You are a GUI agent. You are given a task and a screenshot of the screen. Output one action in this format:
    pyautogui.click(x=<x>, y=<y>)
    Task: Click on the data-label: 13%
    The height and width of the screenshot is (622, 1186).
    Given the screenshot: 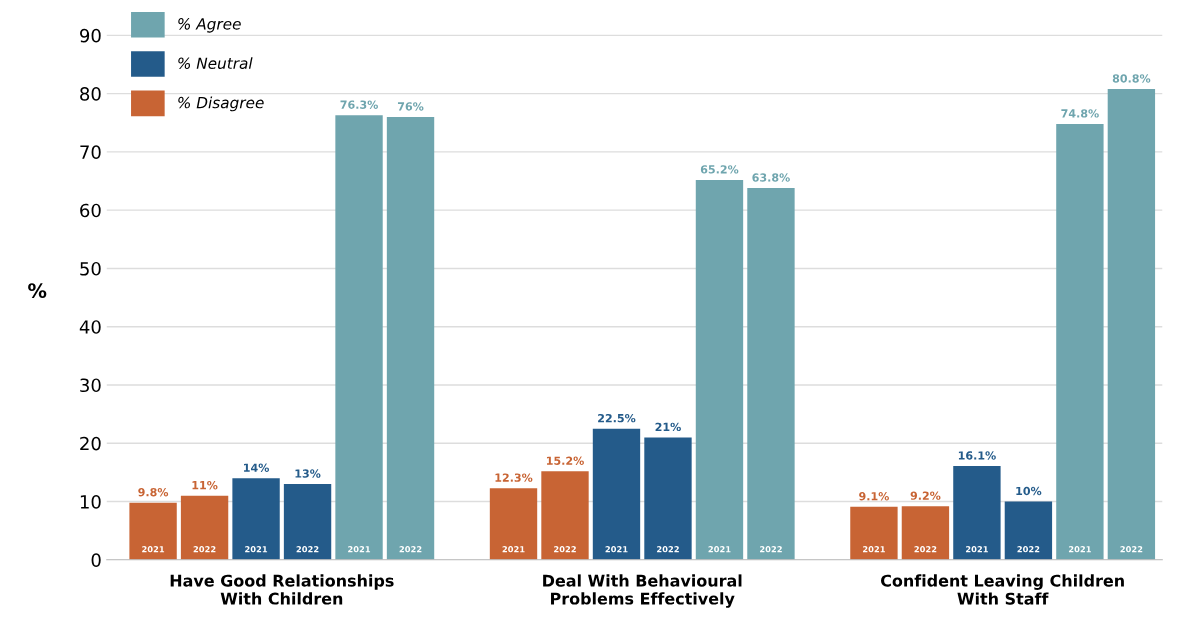 What is the action you would take?
    pyautogui.click(x=308, y=473)
    